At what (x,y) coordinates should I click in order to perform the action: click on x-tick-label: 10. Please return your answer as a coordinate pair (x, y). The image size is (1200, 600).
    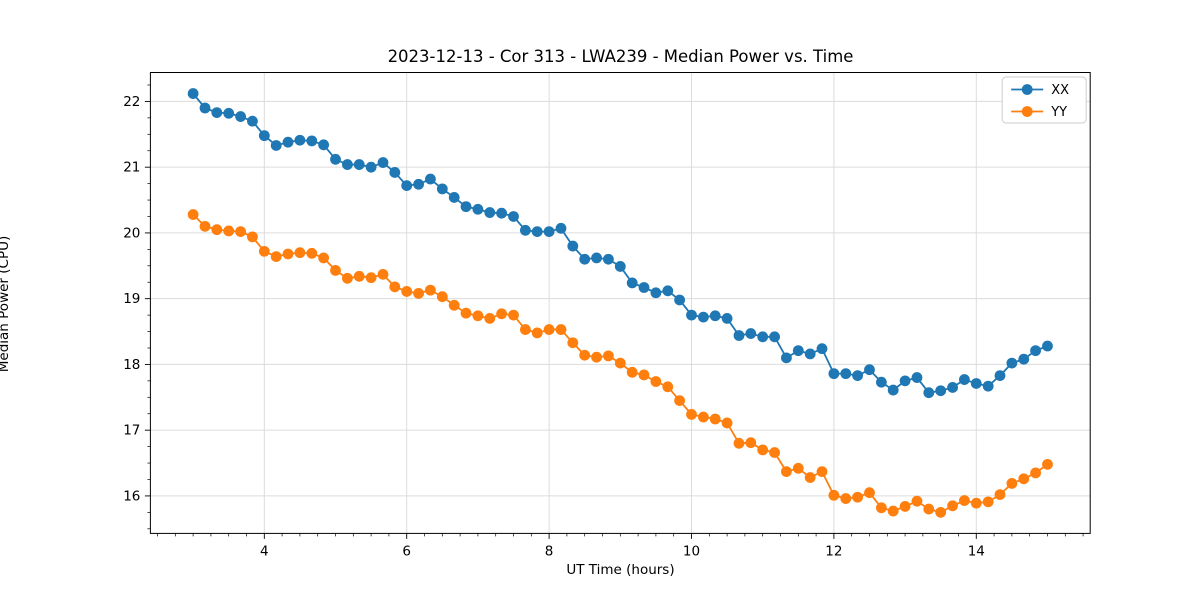
    Looking at the image, I should click on (691, 551).